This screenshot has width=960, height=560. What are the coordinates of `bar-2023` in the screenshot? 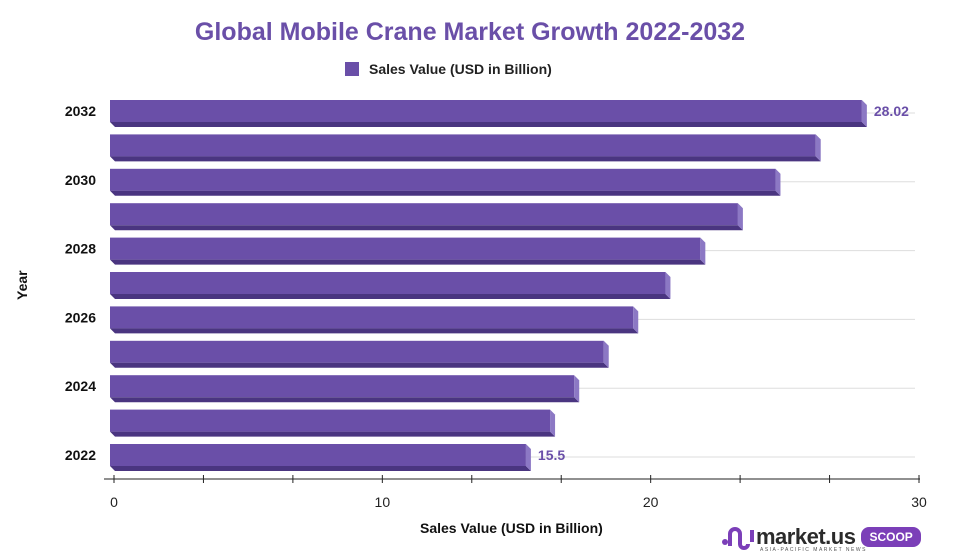 It's located at (330, 420).